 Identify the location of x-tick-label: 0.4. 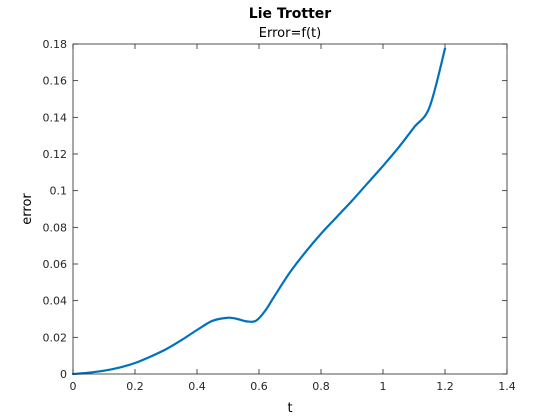
(197, 386).